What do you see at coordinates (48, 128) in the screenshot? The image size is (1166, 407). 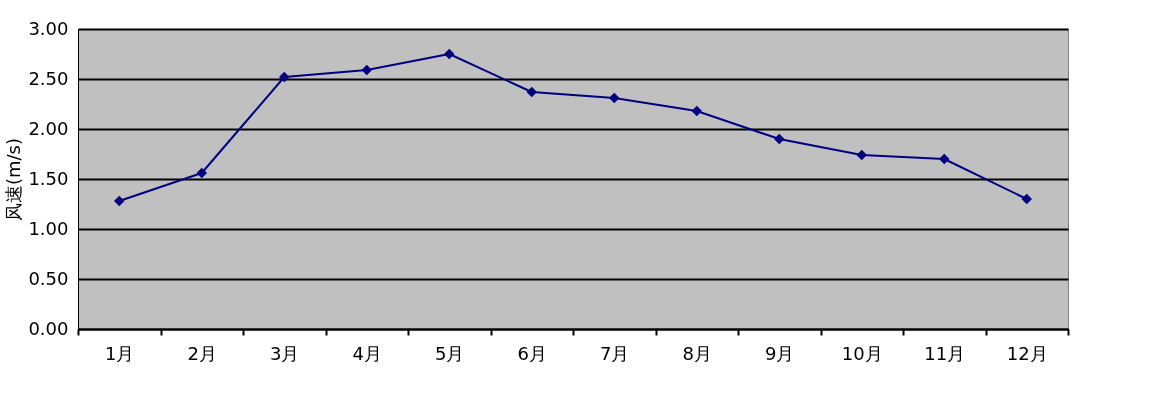 I see `y-tick-label: 2.00` at bounding box center [48, 128].